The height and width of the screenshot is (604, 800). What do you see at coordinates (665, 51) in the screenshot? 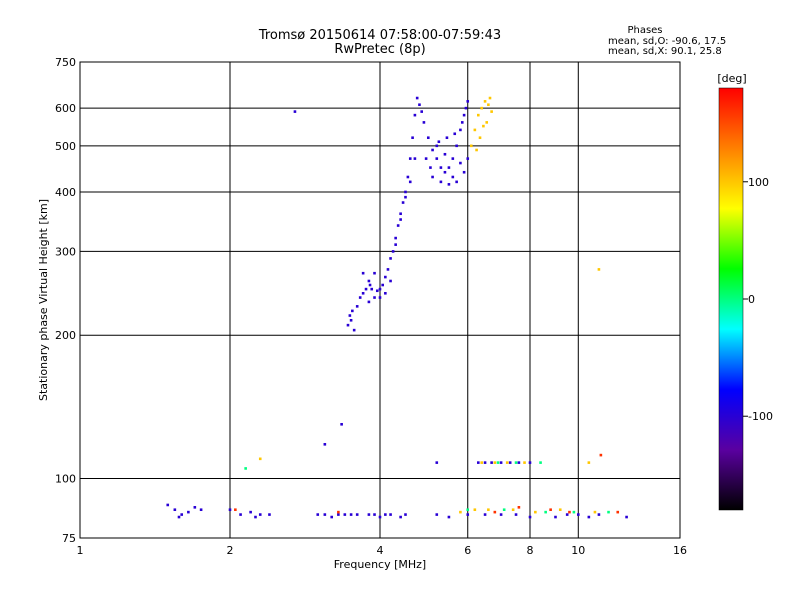
I see `legend-line-x: mean, sd,X: 90.1, 25.8` at bounding box center [665, 51].